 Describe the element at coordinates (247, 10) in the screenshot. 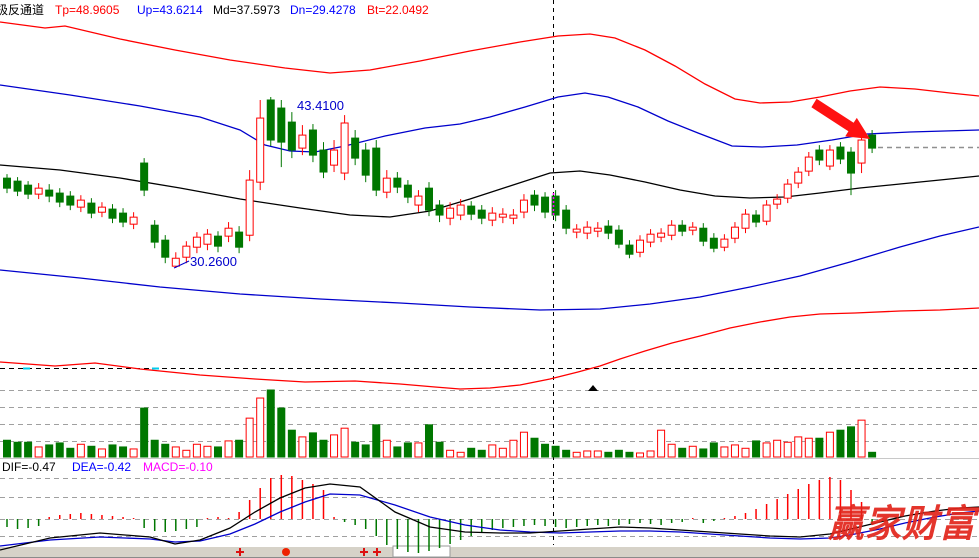

I see `param-md: Md=37.5973` at that location.